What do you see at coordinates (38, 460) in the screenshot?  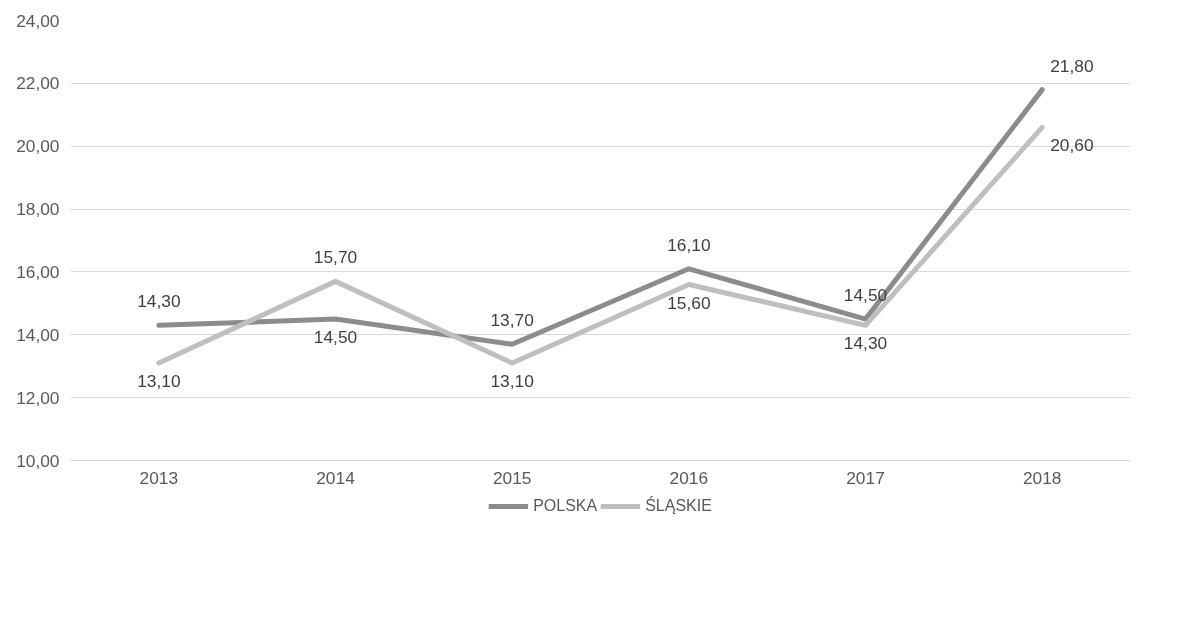 I see `y-tick-label: 10,00` at bounding box center [38, 460].